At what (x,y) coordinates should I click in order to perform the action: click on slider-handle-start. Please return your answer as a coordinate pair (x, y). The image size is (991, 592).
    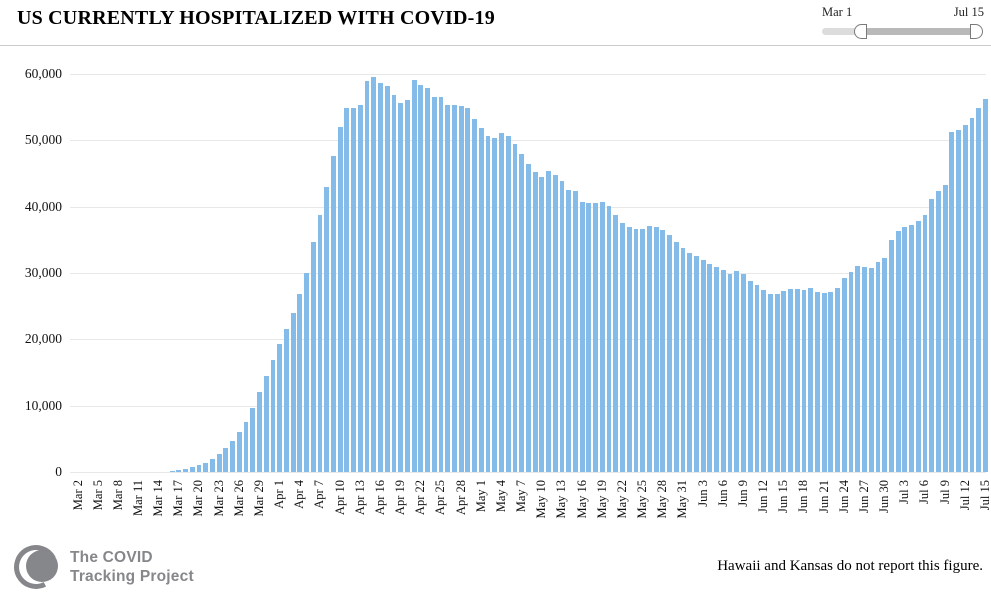
    Looking at the image, I should click on (860, 31).